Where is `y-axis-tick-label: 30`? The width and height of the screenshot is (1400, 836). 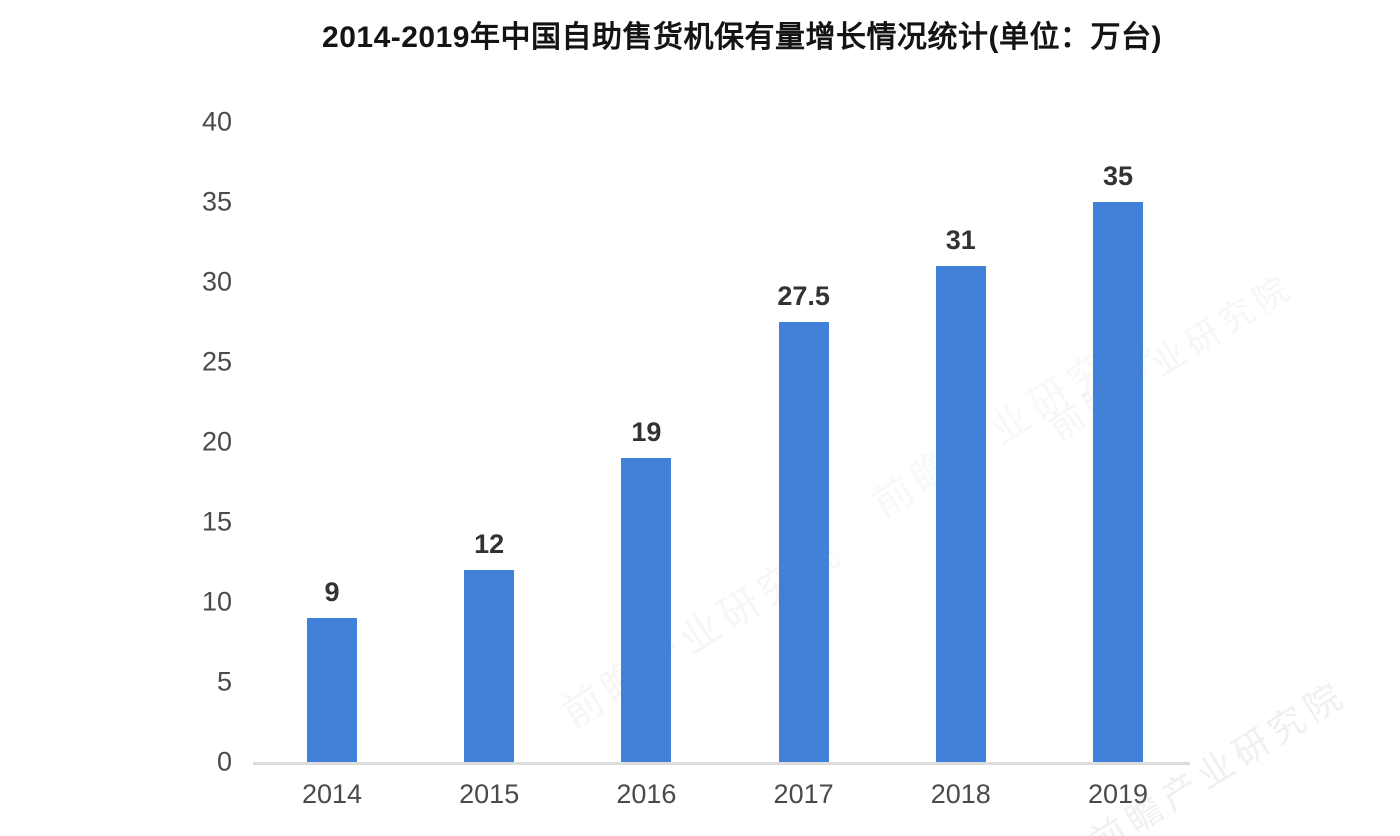 y-axis-tick-label: 30 is located at coordinates (216, 281).